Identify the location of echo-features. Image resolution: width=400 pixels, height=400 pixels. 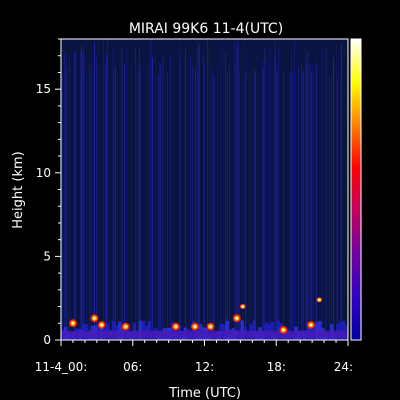
(195, 315).